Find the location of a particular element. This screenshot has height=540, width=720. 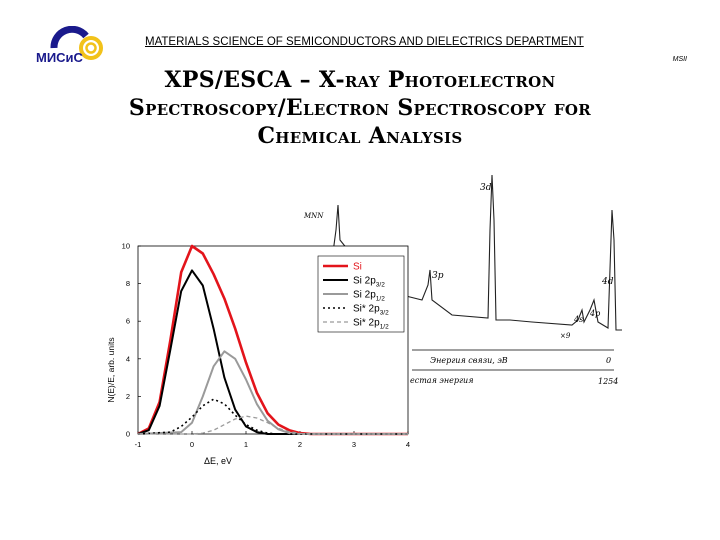

xps-label-4p: 4p is located at coordinates (594, 313).